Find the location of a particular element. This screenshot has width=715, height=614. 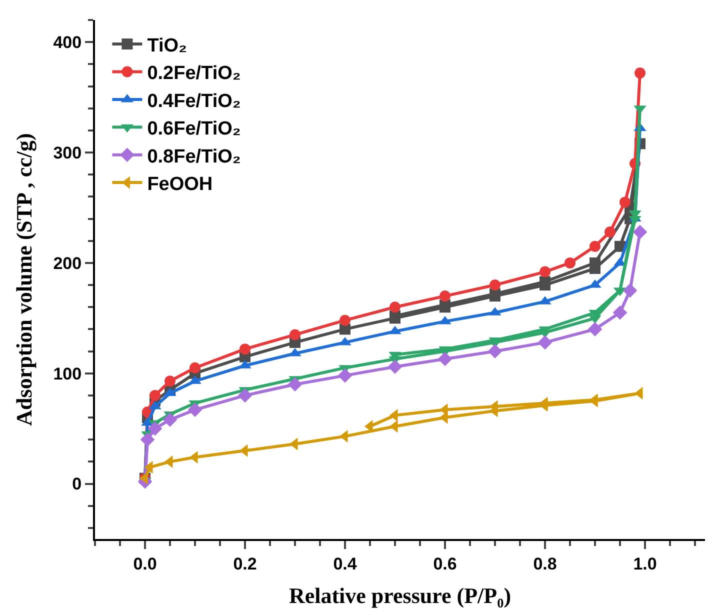

legend-label: 0.6Fe/TiO₂ is located at coordinates (194, 129).